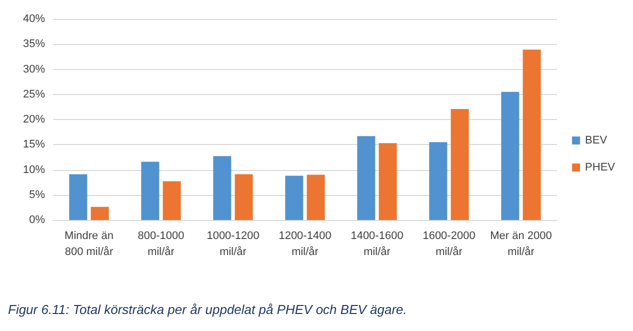 The width and height of the screenshot is (633, 331). Describe the element at coordinates (37, 194) in the screenshot. I see `y-tick-label: 5%` at that location.